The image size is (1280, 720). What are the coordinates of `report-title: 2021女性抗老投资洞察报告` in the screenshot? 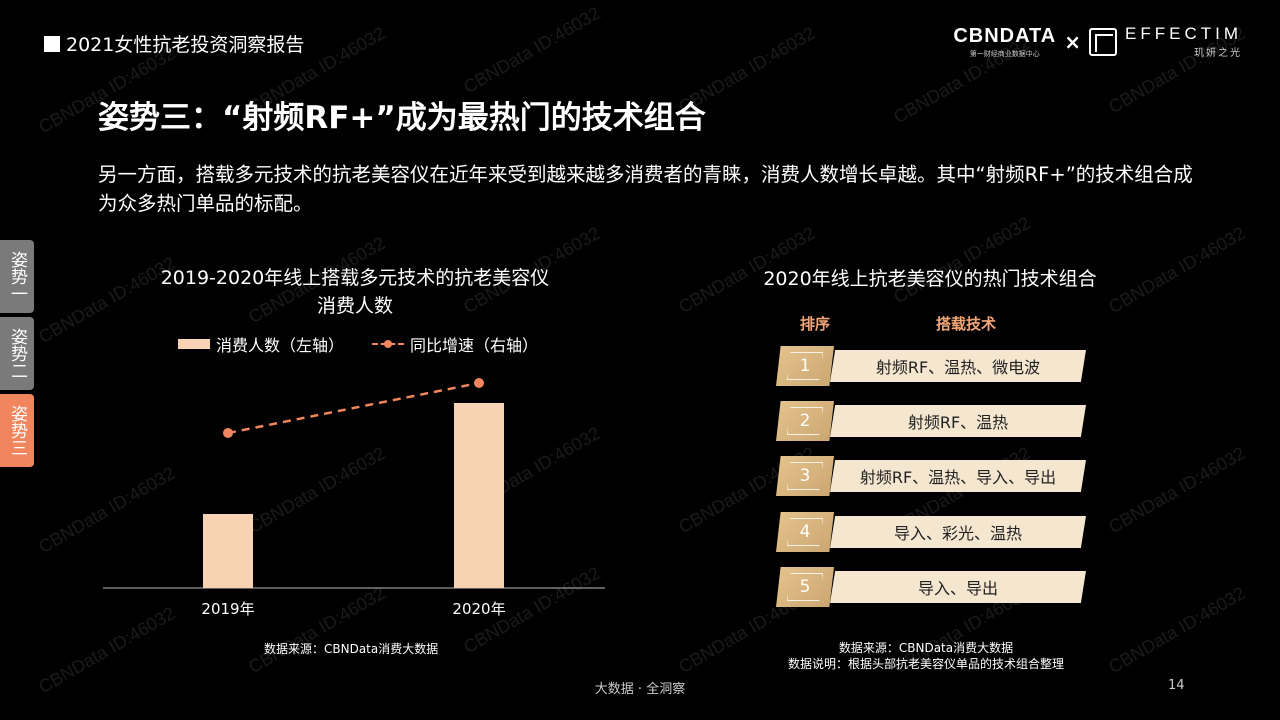 It's located at (185, 45).